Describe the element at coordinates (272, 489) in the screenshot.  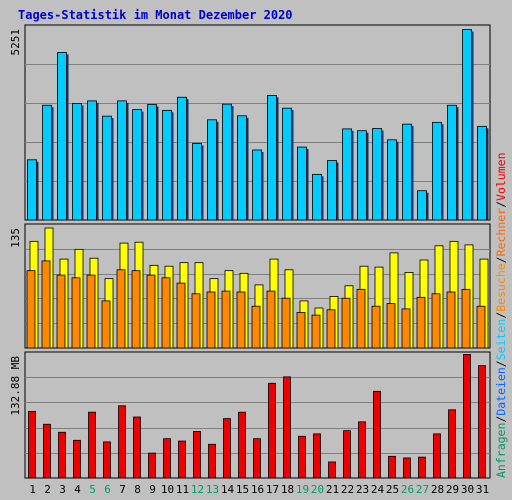
I see `x-tick-label: 17` at that location.